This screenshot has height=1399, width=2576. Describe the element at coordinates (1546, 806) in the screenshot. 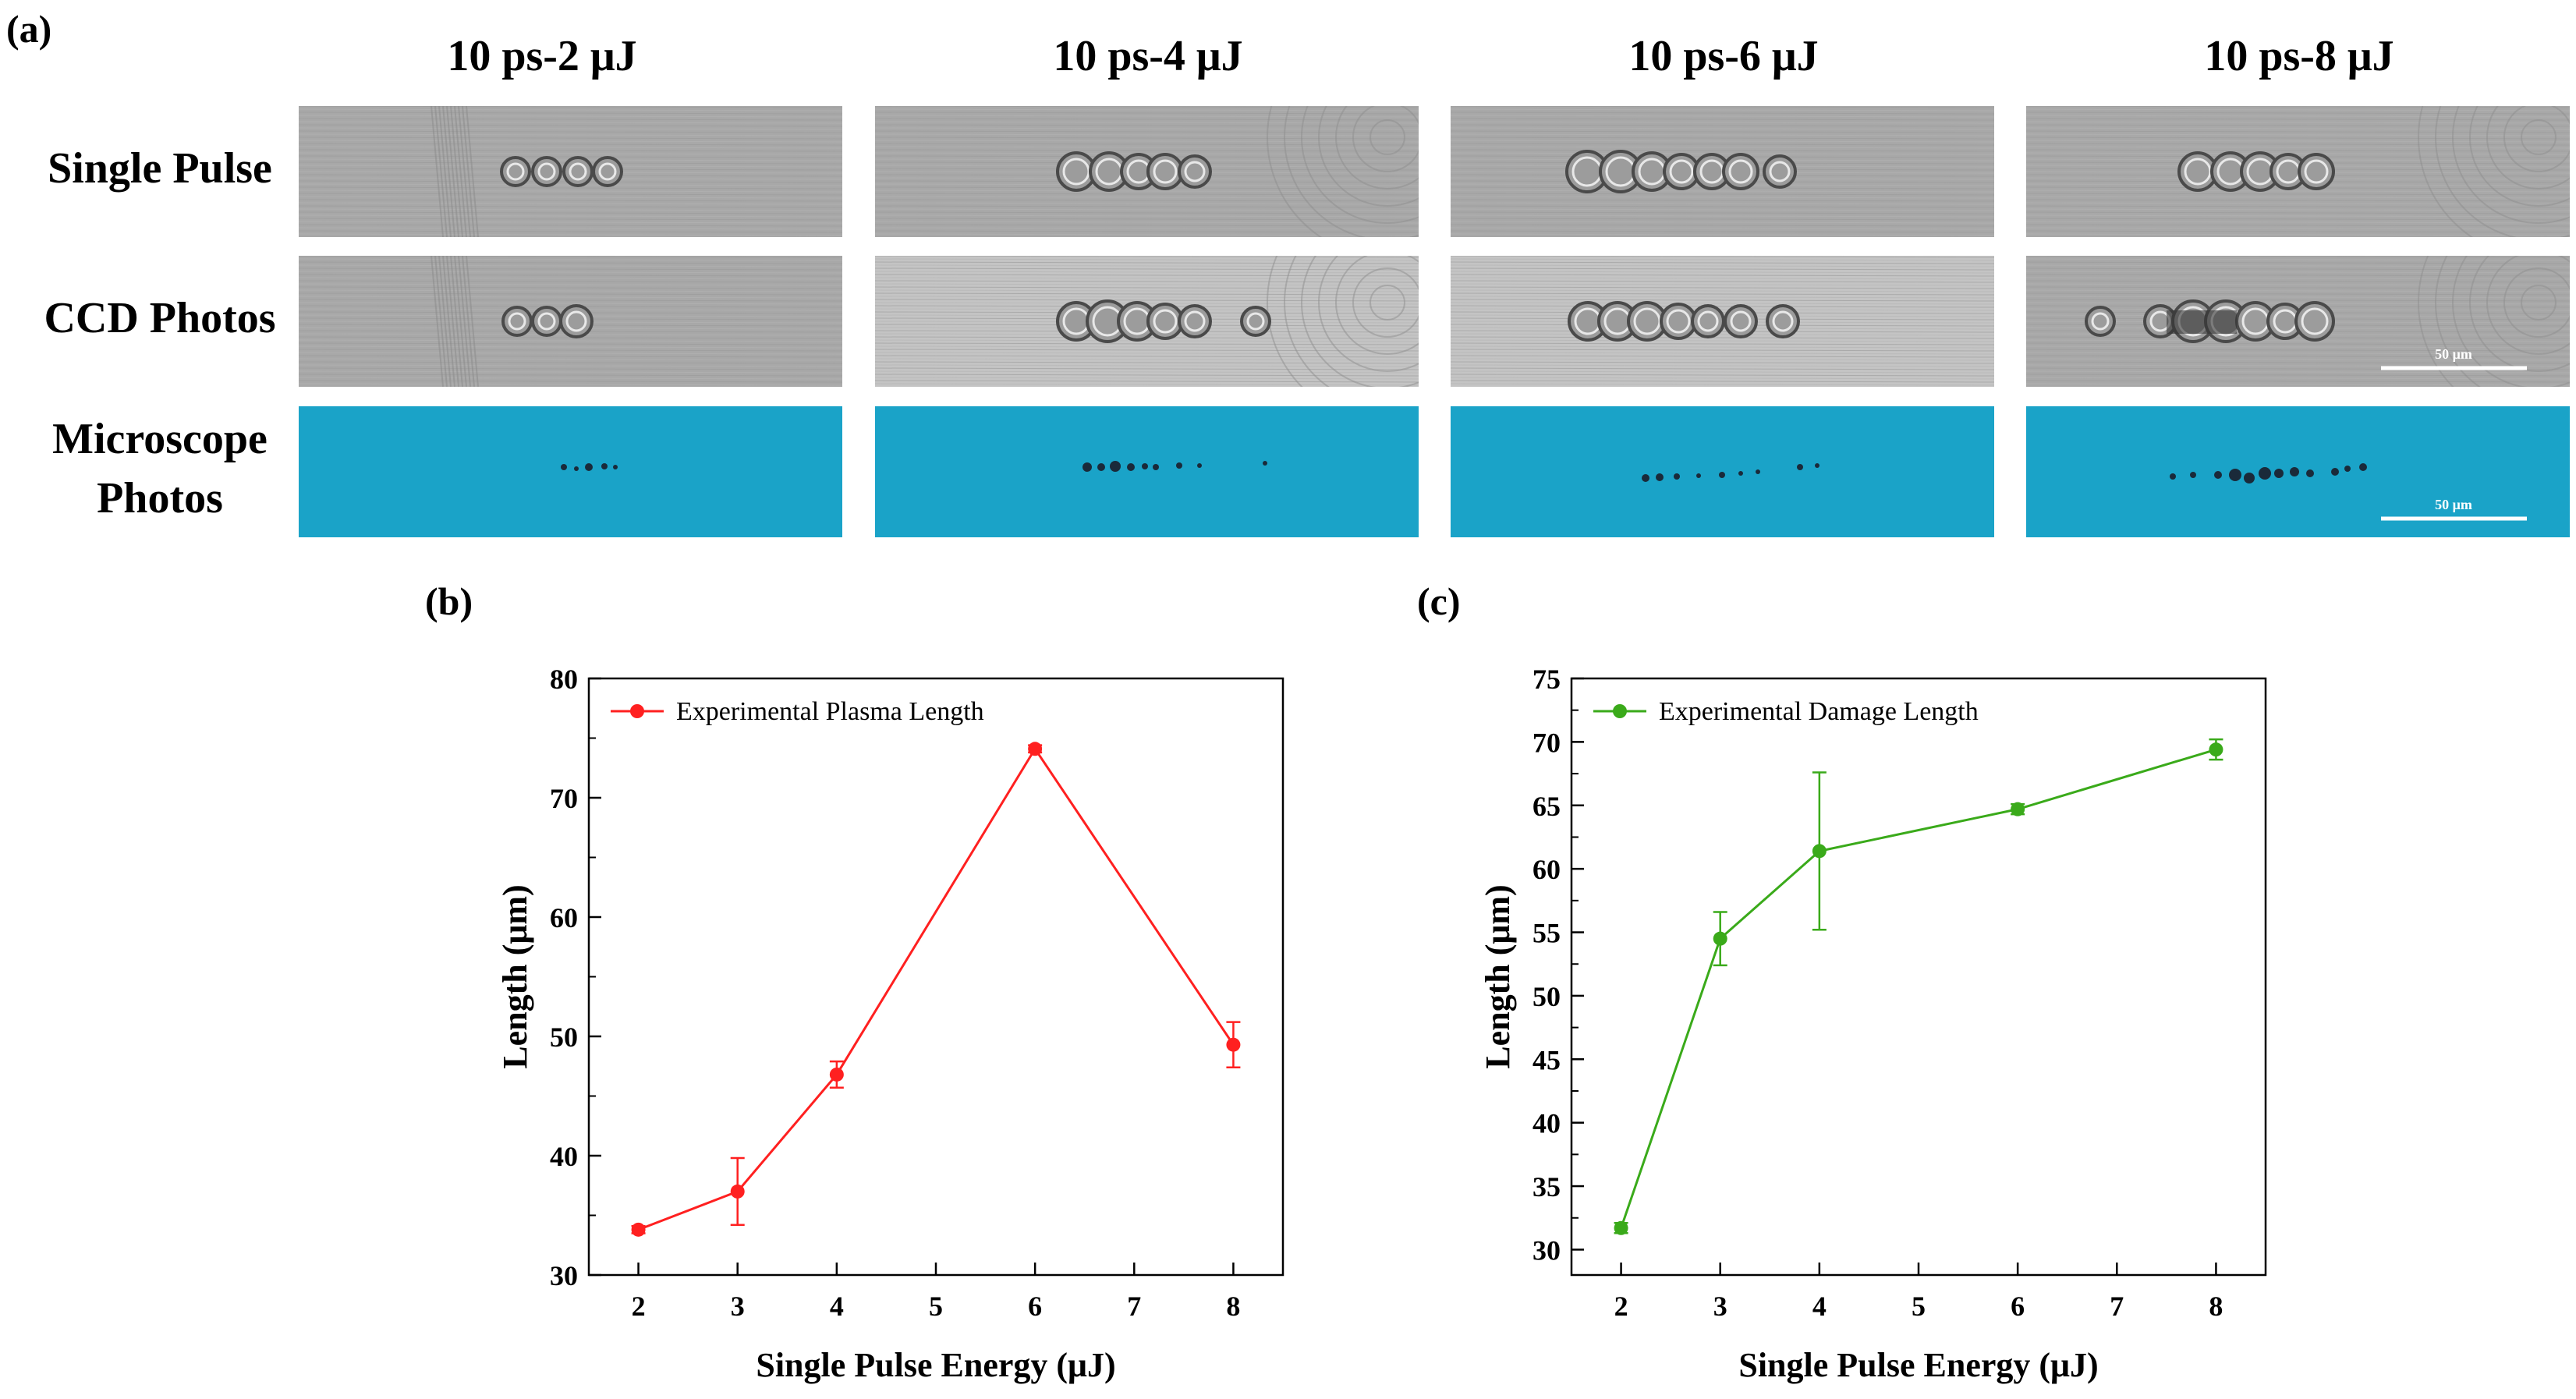

I see `y-tick-label: 65` at that location.